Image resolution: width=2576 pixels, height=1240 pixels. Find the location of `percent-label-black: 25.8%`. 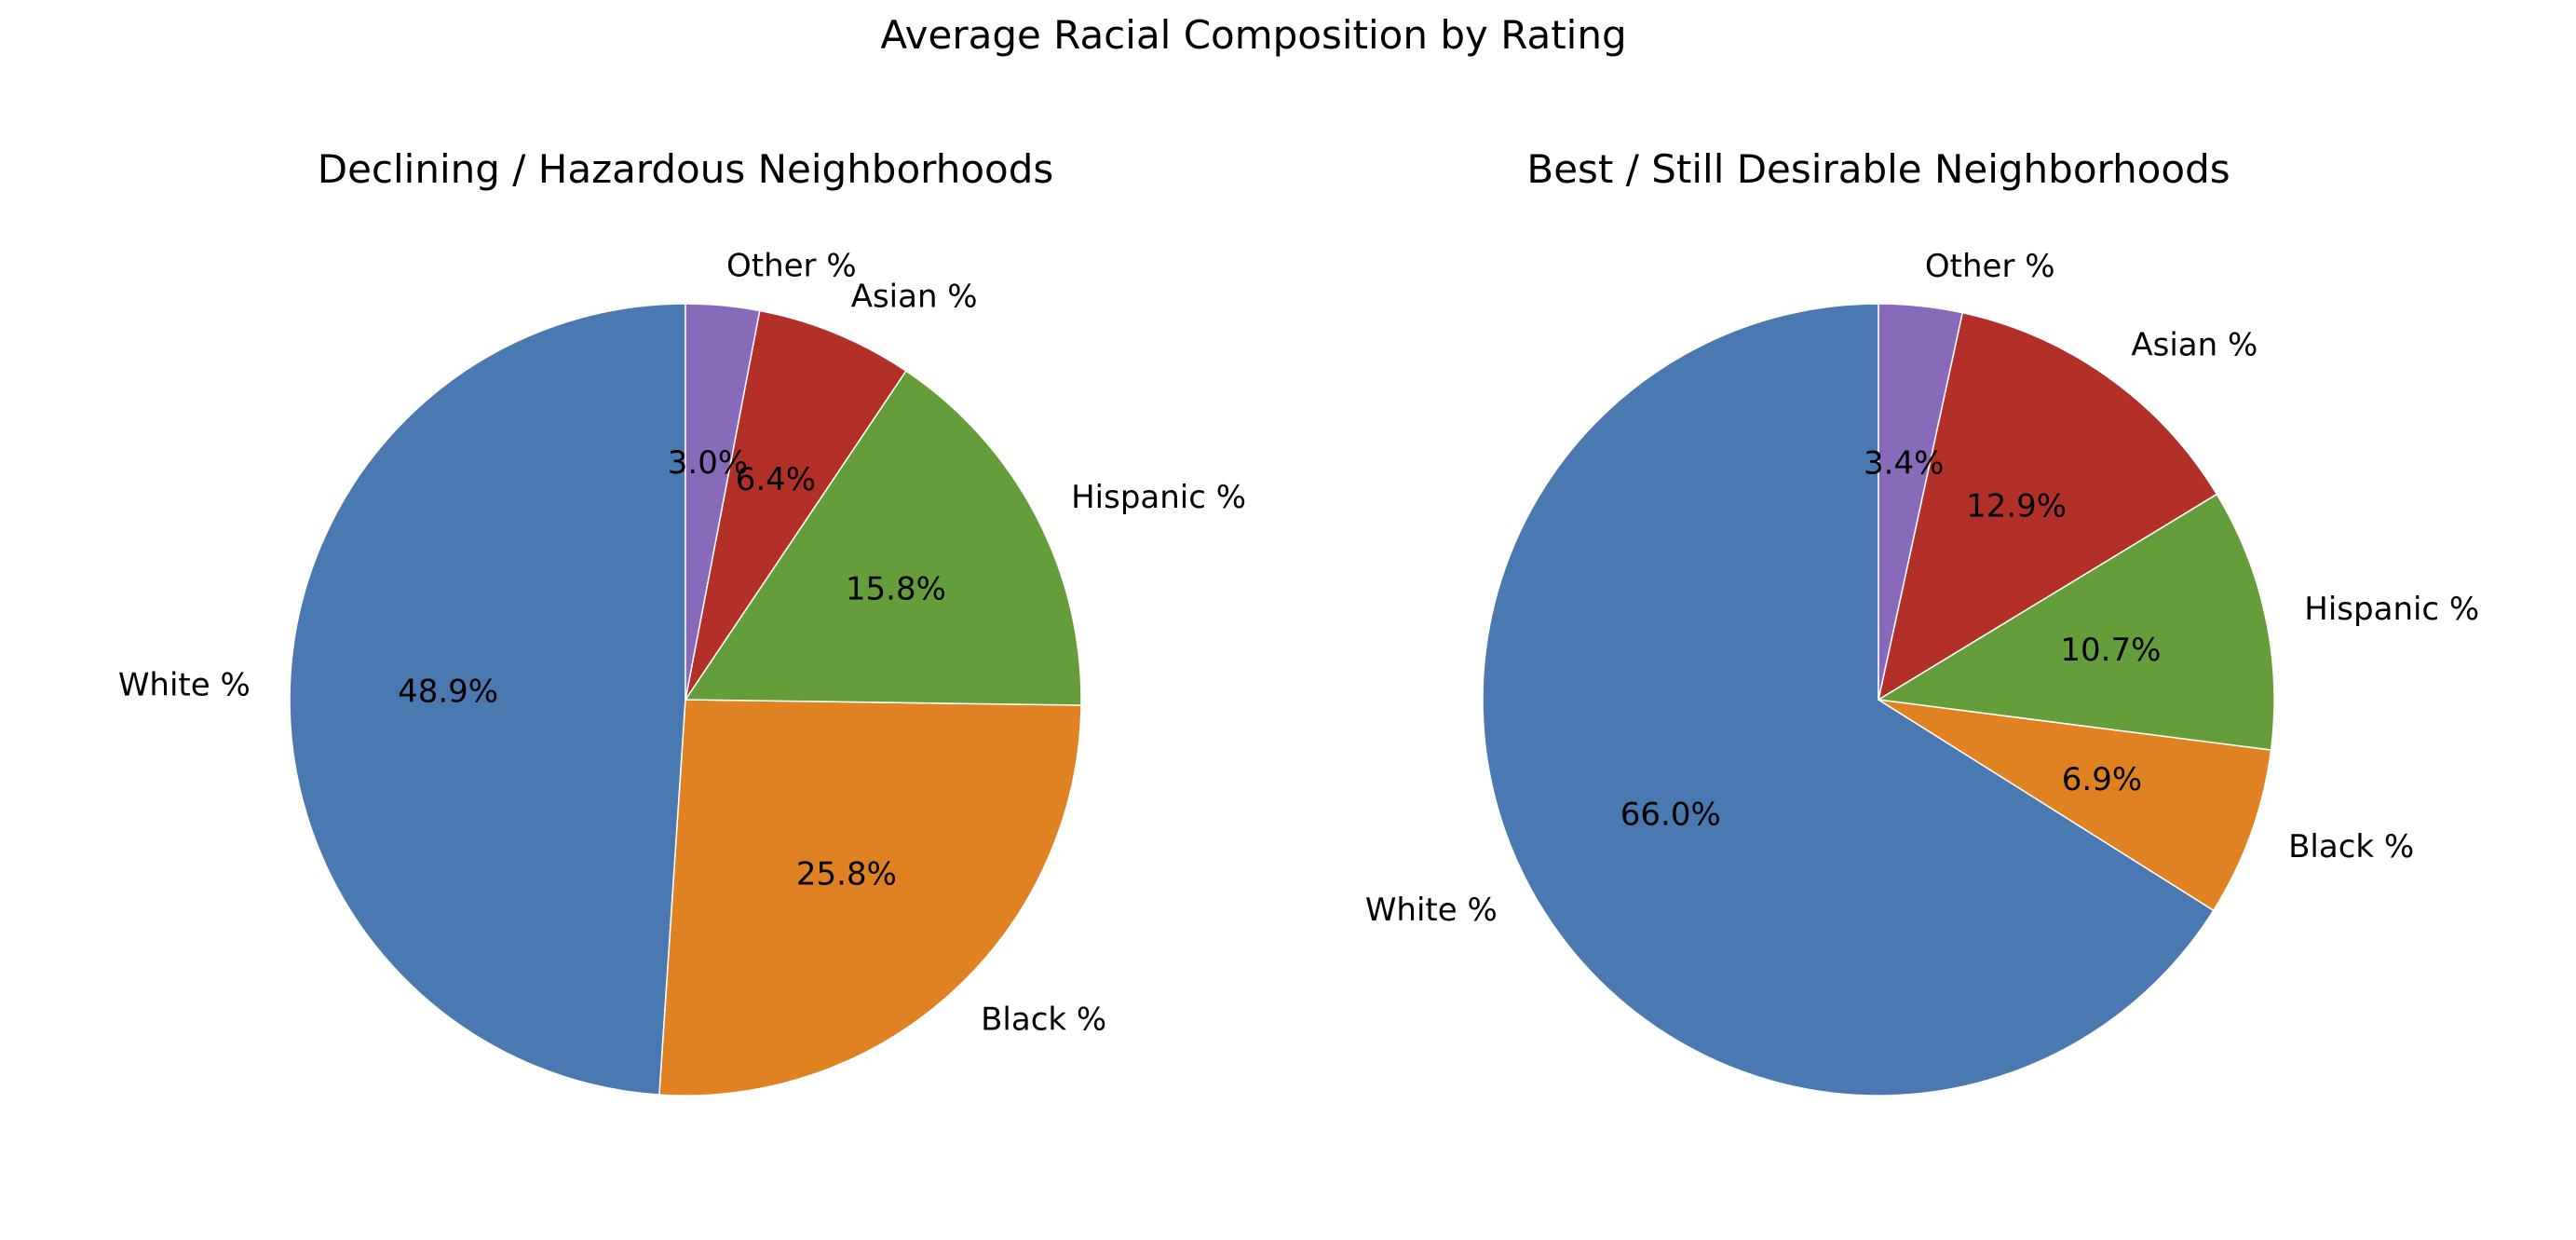

percent-label-black: 25.8% is located at coordinates (846, 874).